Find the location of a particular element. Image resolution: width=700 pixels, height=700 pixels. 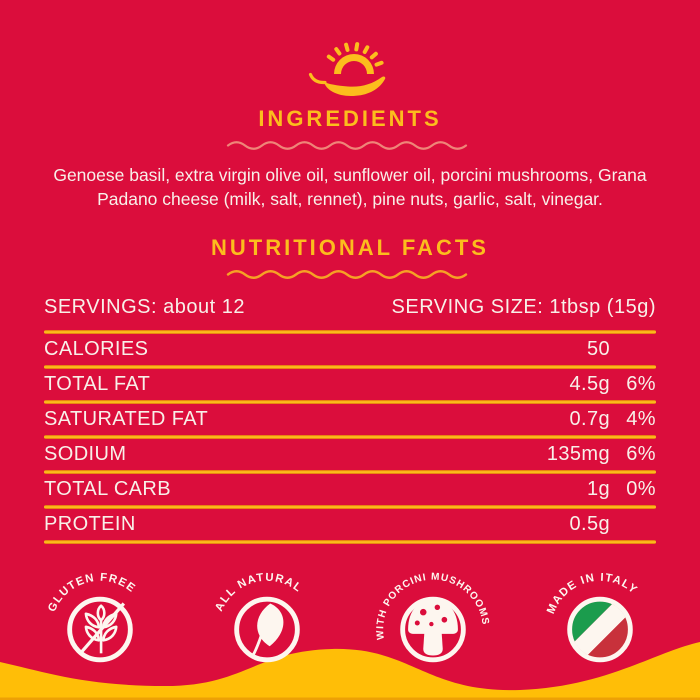

fact-amount: 1g is located at coordinates (598, 489).